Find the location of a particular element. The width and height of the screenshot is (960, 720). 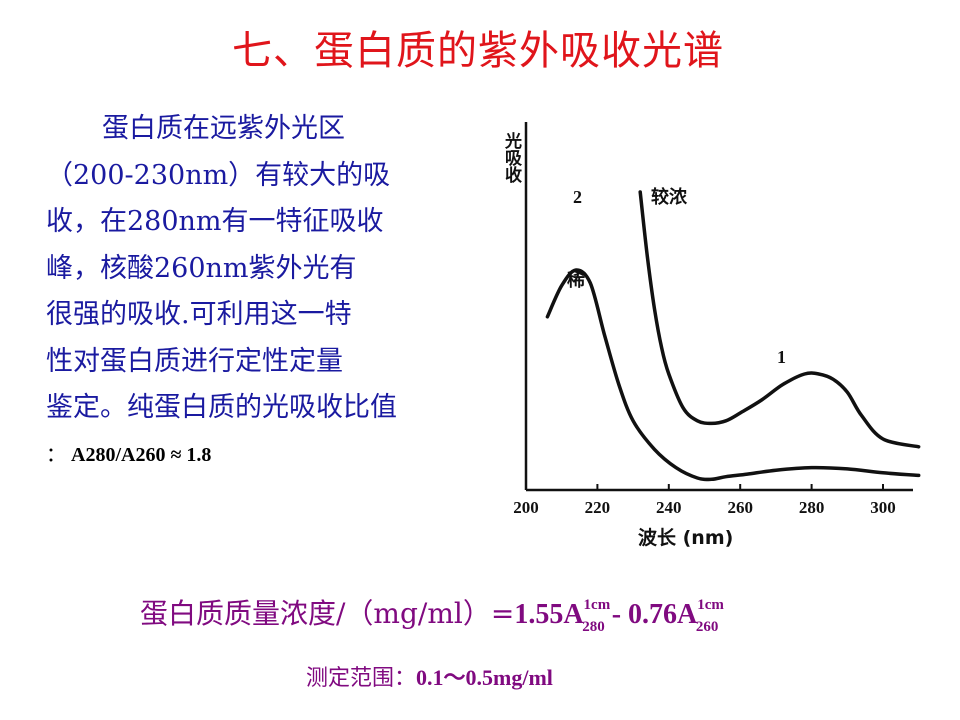

body-line-6: 性对蛋白质进行定性定量 is located at coordinates (194, 361).